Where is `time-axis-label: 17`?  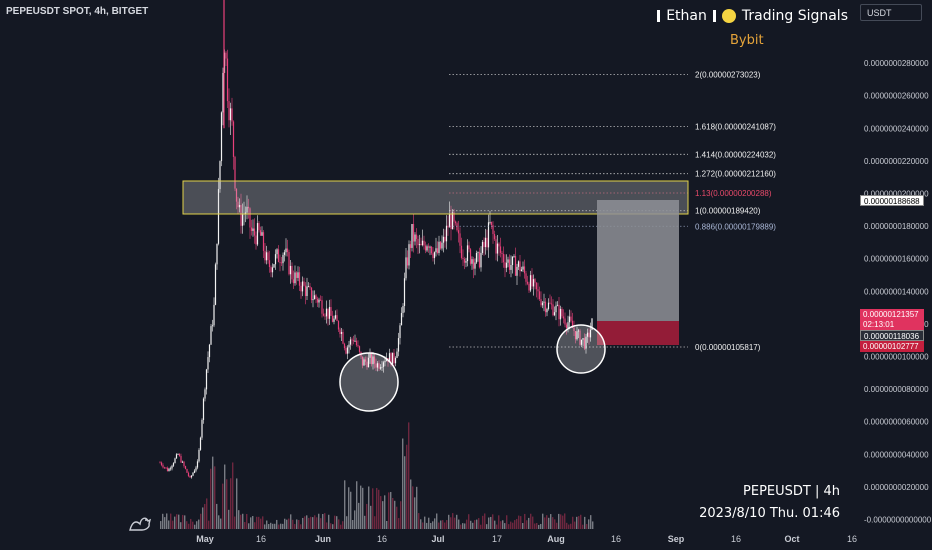 time-axis-label: 17 is located at coordinates (497, 539).